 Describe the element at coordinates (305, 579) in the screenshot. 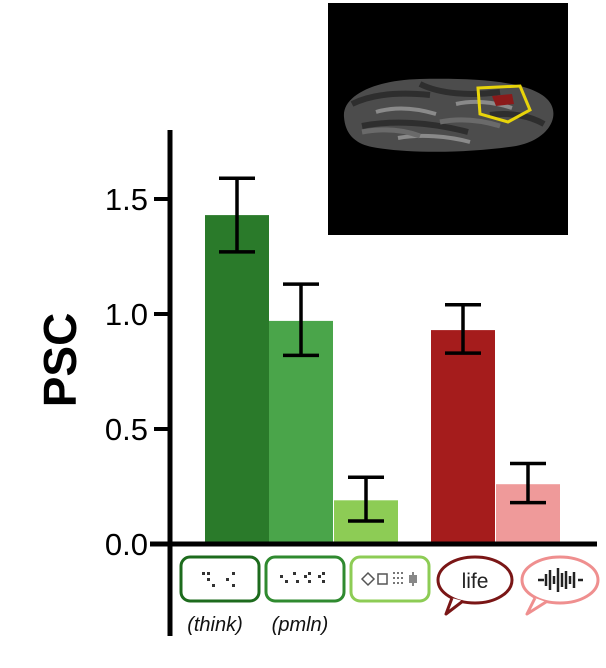

I see `category-icon-braille-nonword` at that location.